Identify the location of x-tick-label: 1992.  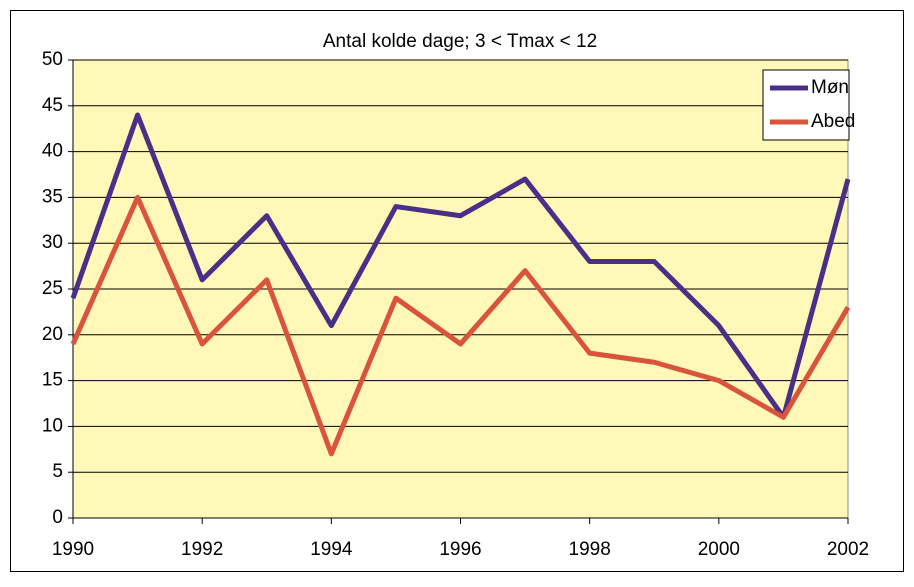
(202, 549).